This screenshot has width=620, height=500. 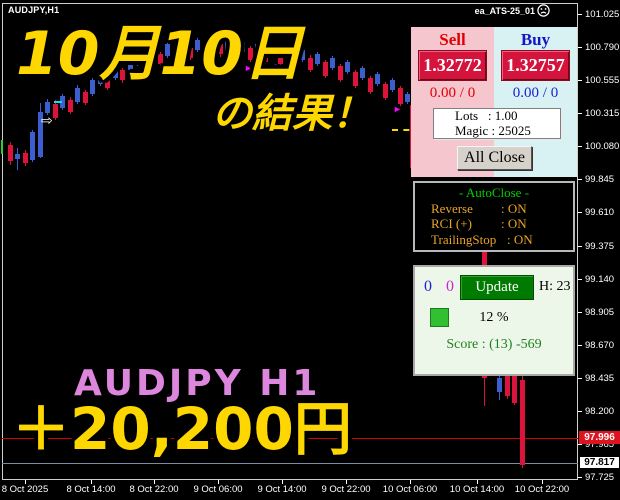 I want to click on ea-name-label: ea_ATS-25_01, so click(x=512, y=10).